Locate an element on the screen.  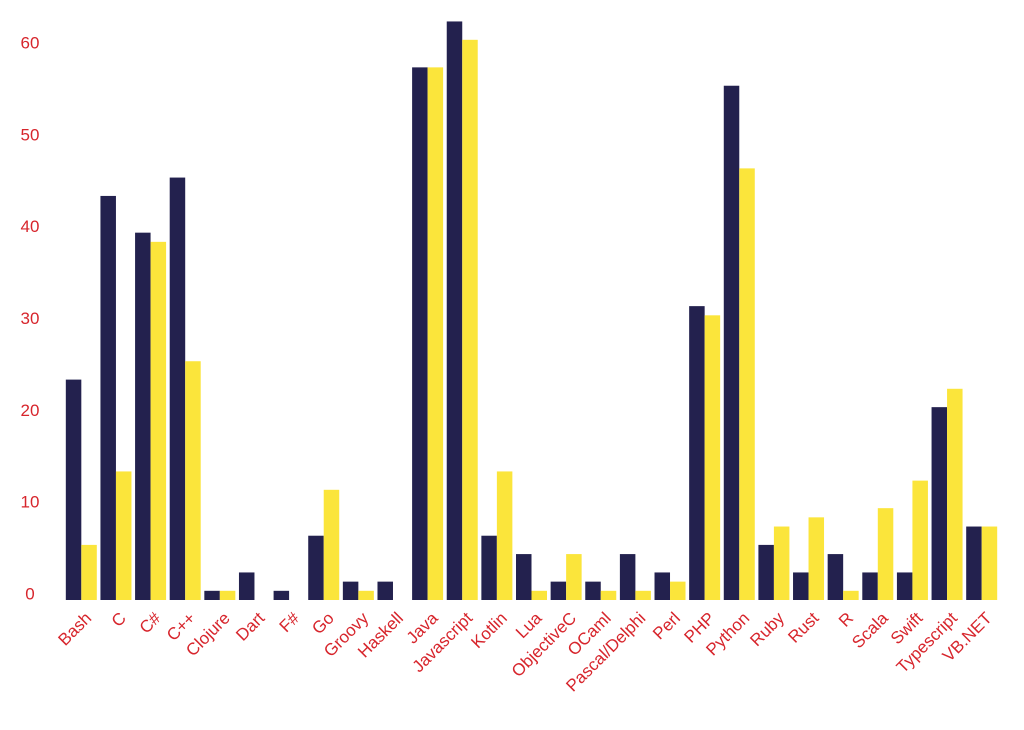
x-tick-label: Dart is located at coordinates (250, 626).